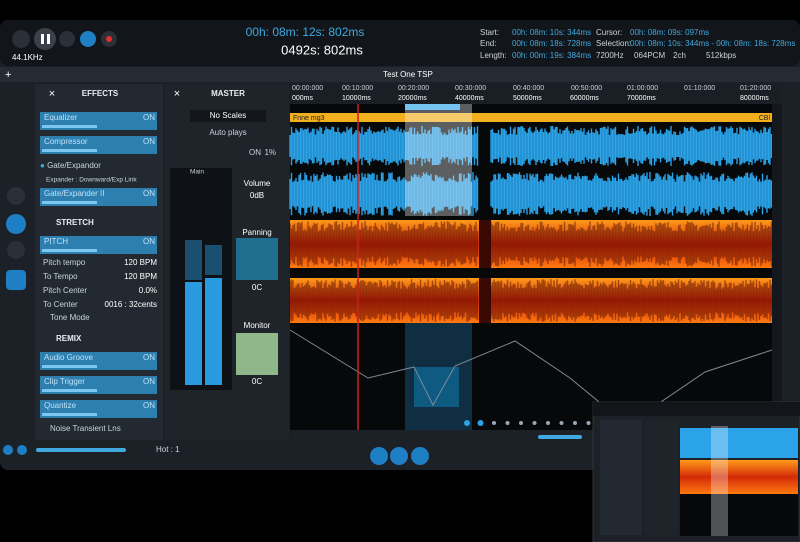 This screenshot has width=800, height=542. What do you see at coordinates (8, 75) in the screenshot?
I see `add-tab: +` at bounding box center [8, 75].